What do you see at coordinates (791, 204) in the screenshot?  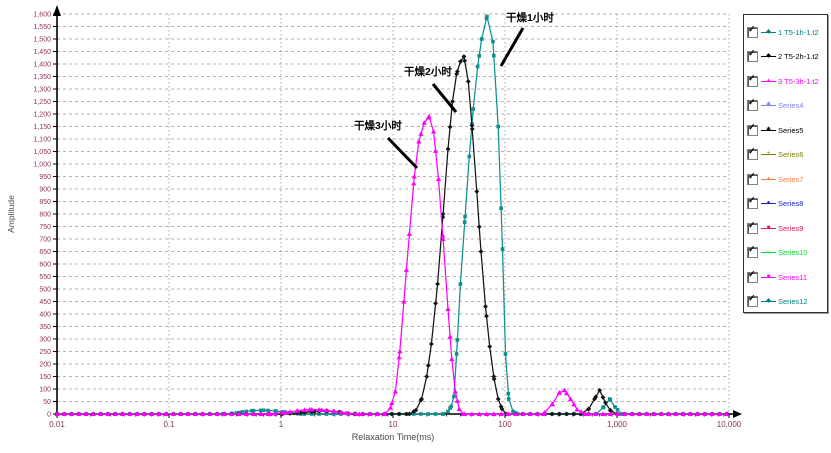 I see `legend-label: Series8` at bounding box center [791, 204].